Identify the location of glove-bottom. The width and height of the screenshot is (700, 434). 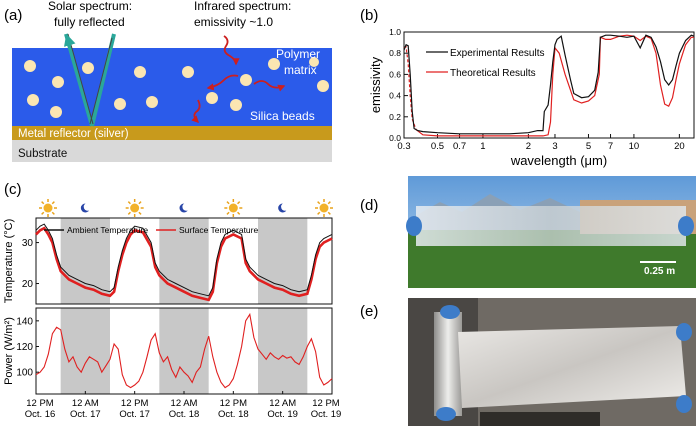
(446, 414).